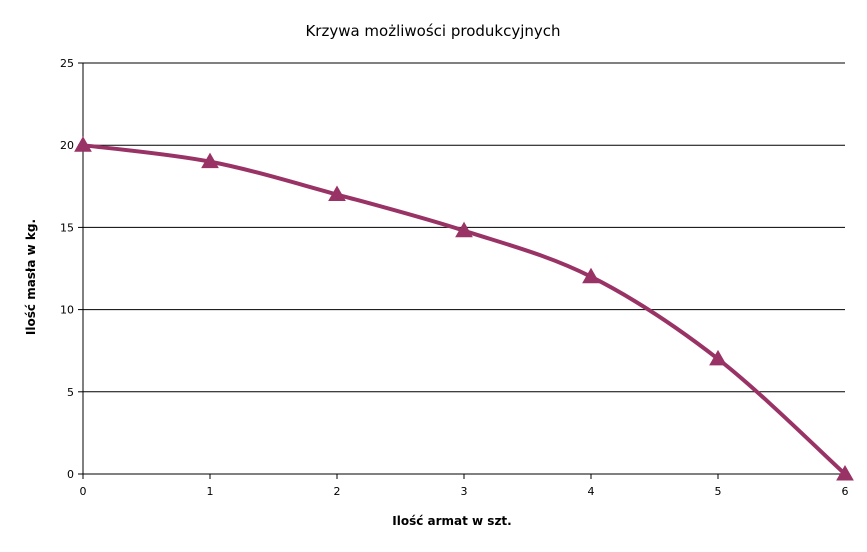 This screenshot has height=552, width=867. Describe the element at coordinates (451, 521) in the screenshot. I see `x-axis-title: Ilość armat w szt.` at that location.